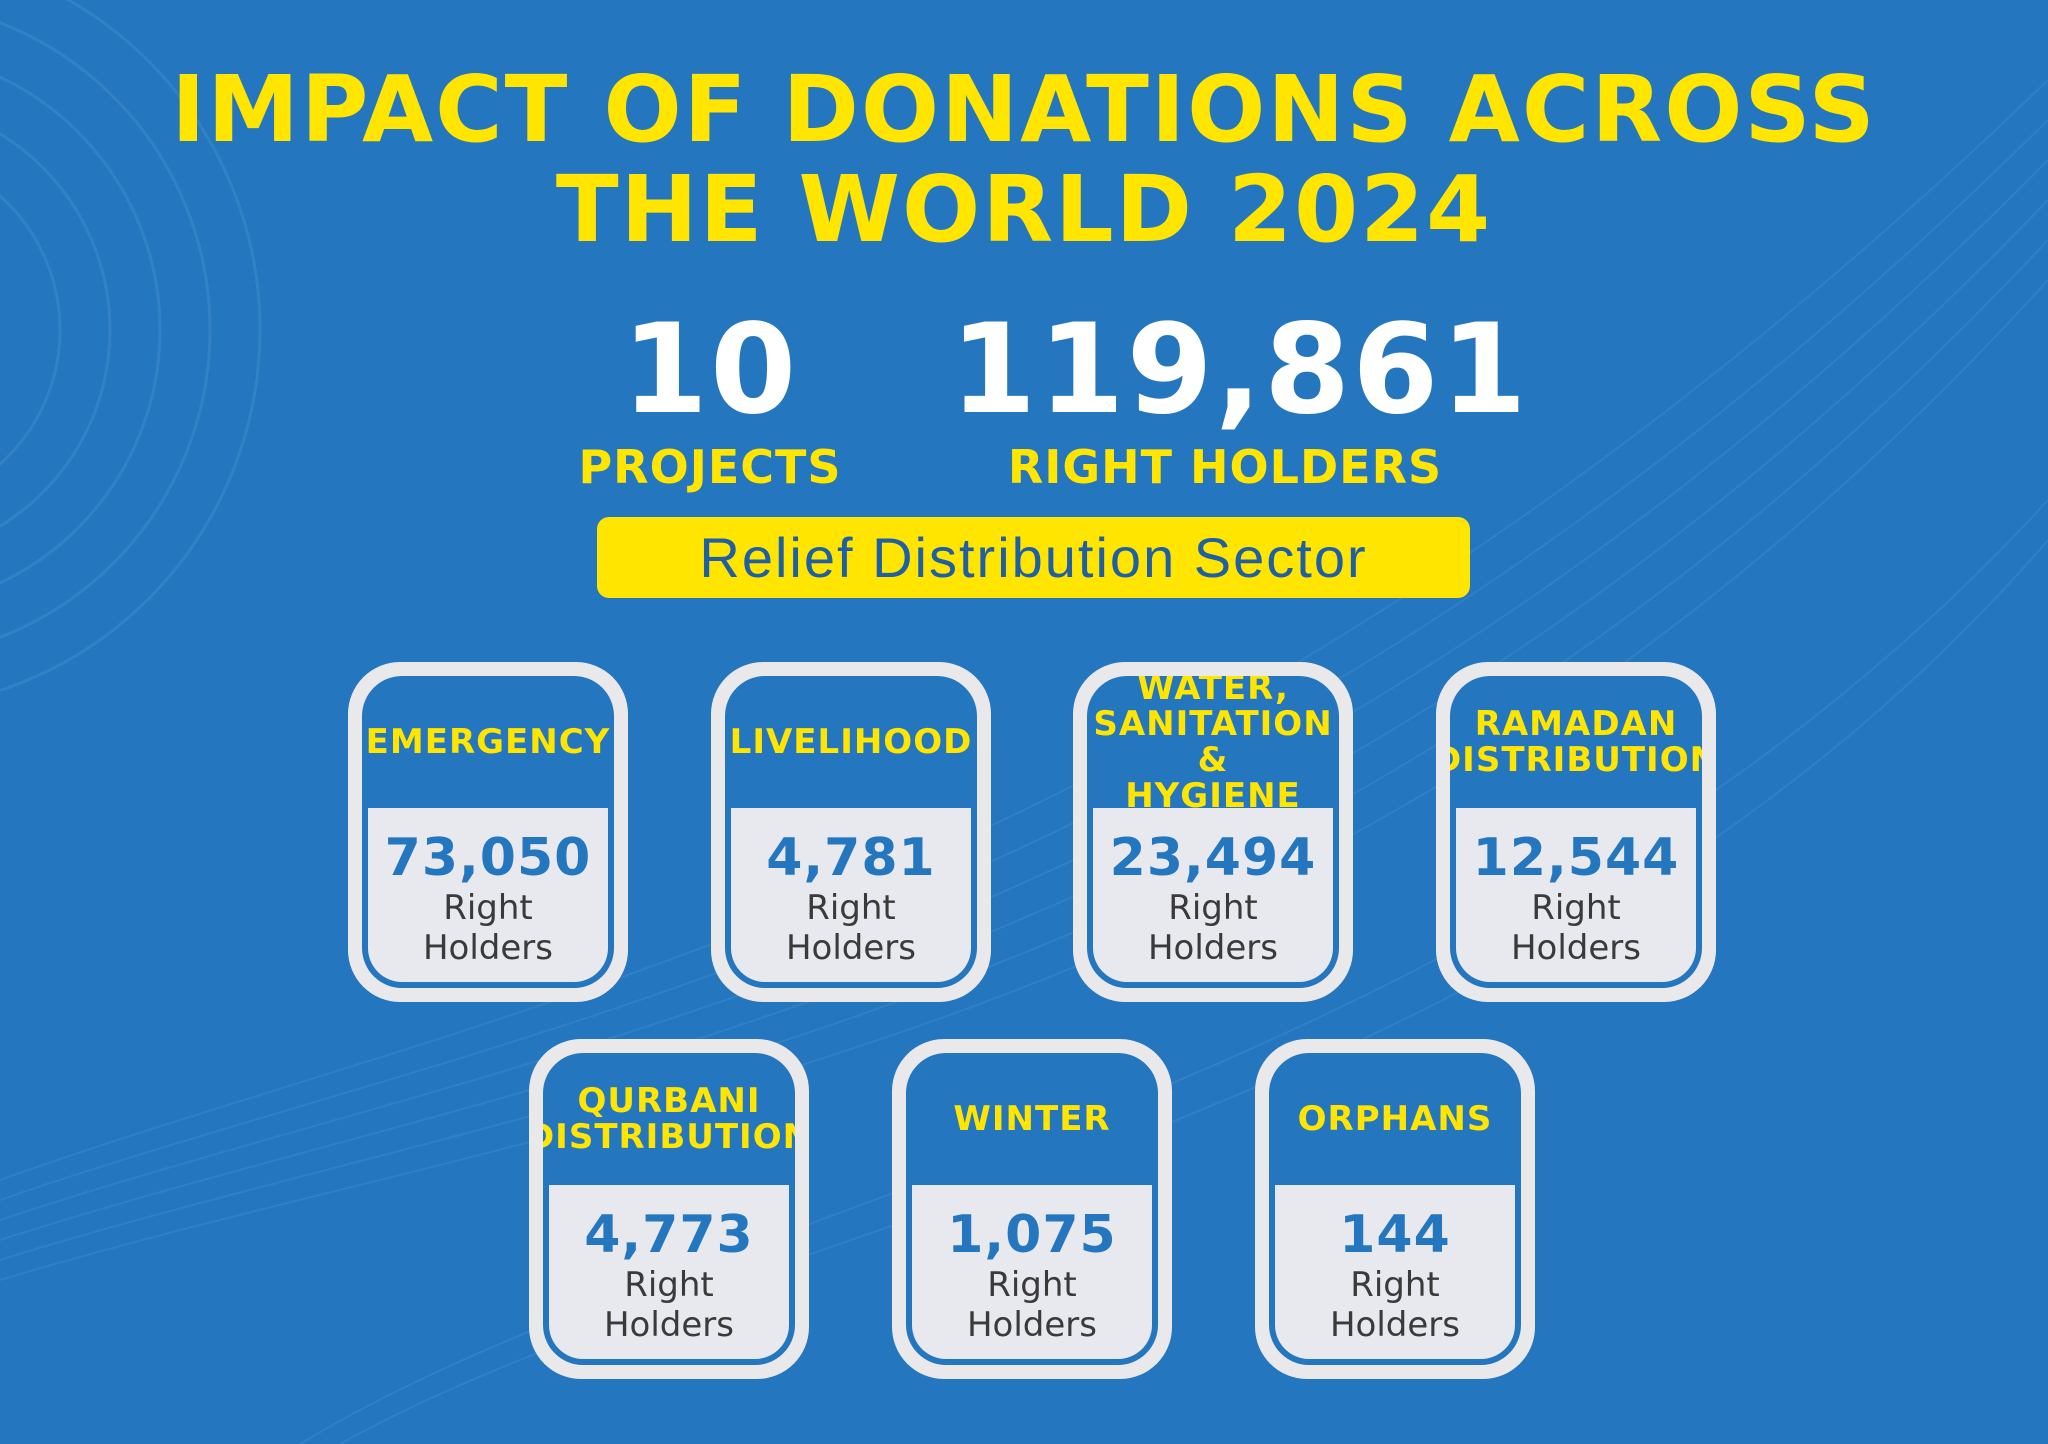 The image size is (2048, 1444). What do you see at coordinates (710, 370) in the screenshot?
I see `projects-count: 10` at bounding box center [710, 370].